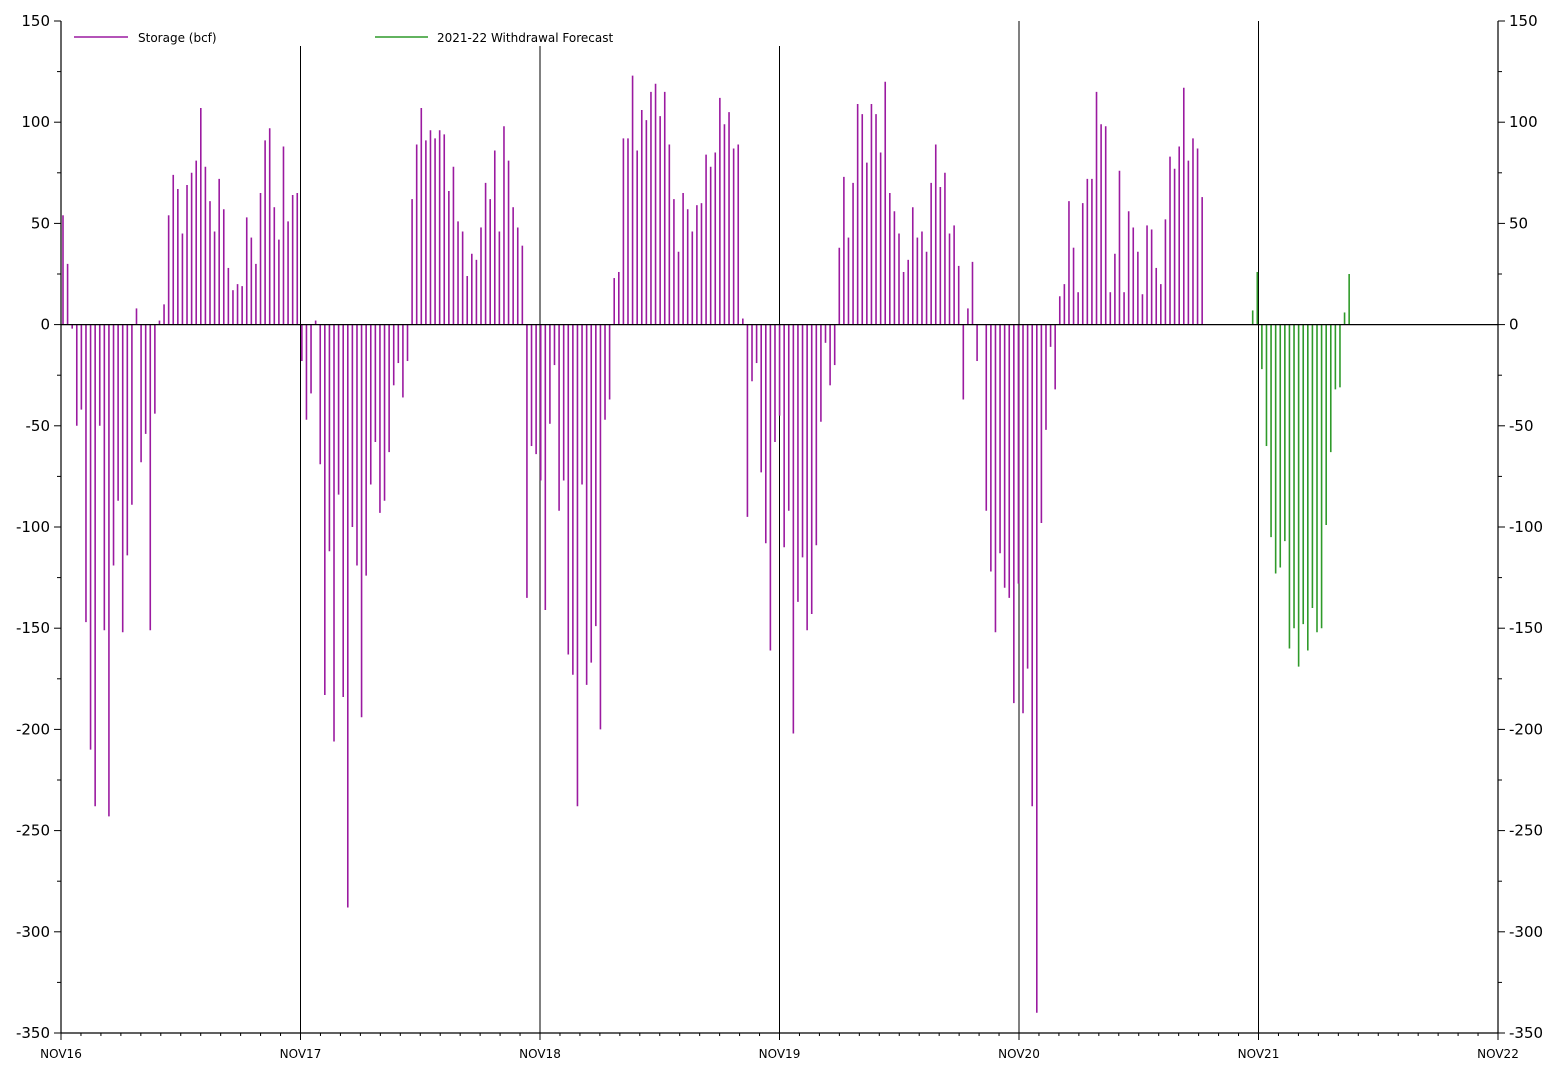 The height and width of the screenshot is (1068, 1553). Describe the element at coordinates (33, 729) in the screenshot. I see `y-tick-label-left: -200` at that location.